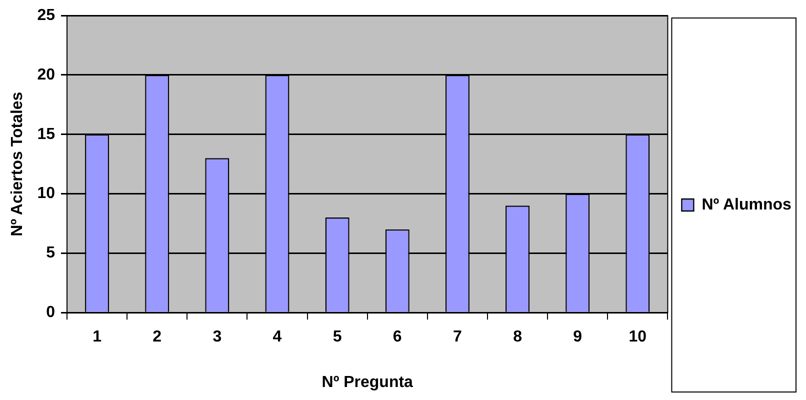  What do you see at coordinates (46, 134) in the screenshot?
I see `y-tick-label: 15` at bounding box center [46, 134].